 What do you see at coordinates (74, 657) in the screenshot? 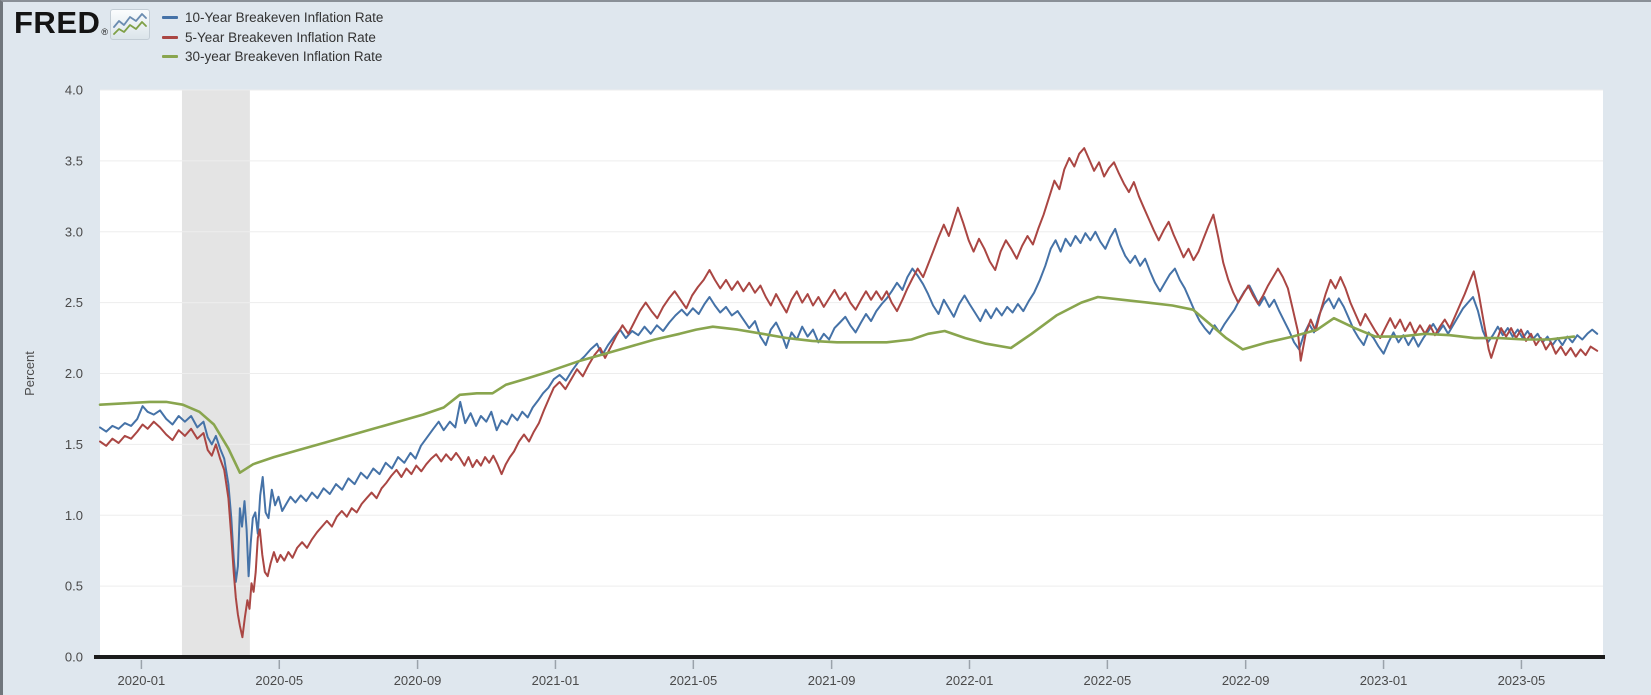
I see `y-tick-label-0.0: 0.0` at bounding box center [74, 657].